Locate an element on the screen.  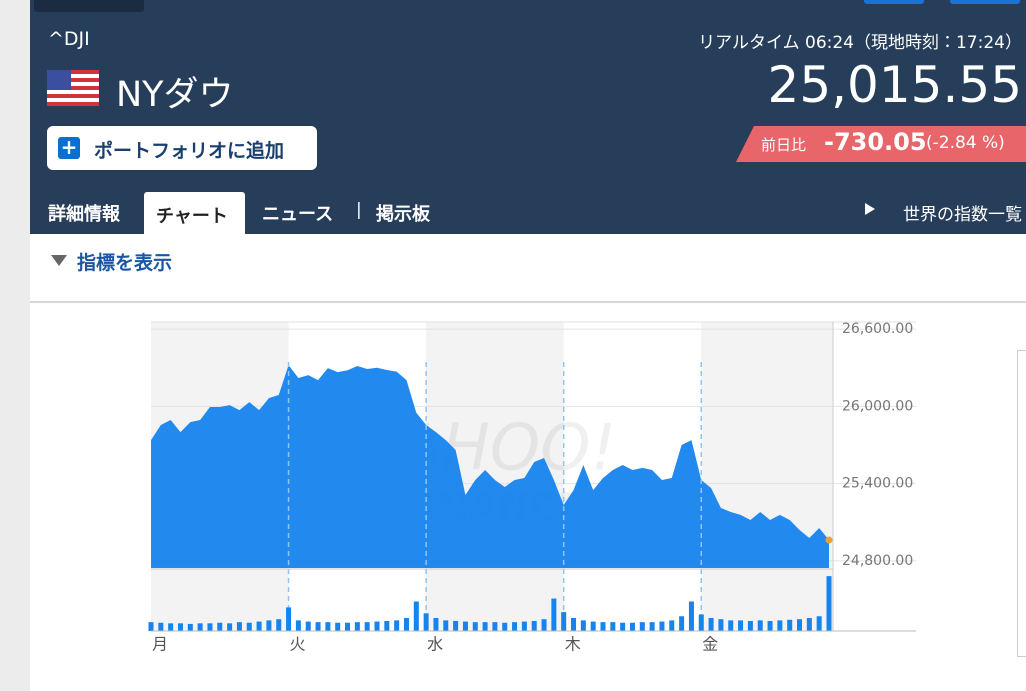
day-band is located at coordinates (767, 476).